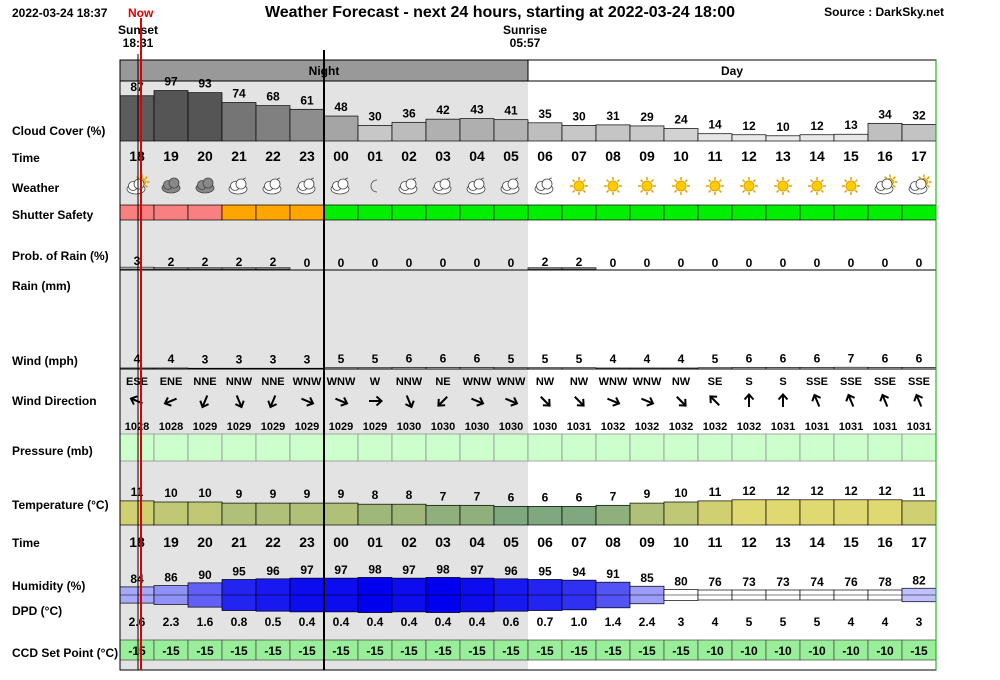 The height and width of the screenshot is (680, 1000). Describe the element at coordinates (307, 570) in the screenshot. I see `humidity-value: 97` at that location.